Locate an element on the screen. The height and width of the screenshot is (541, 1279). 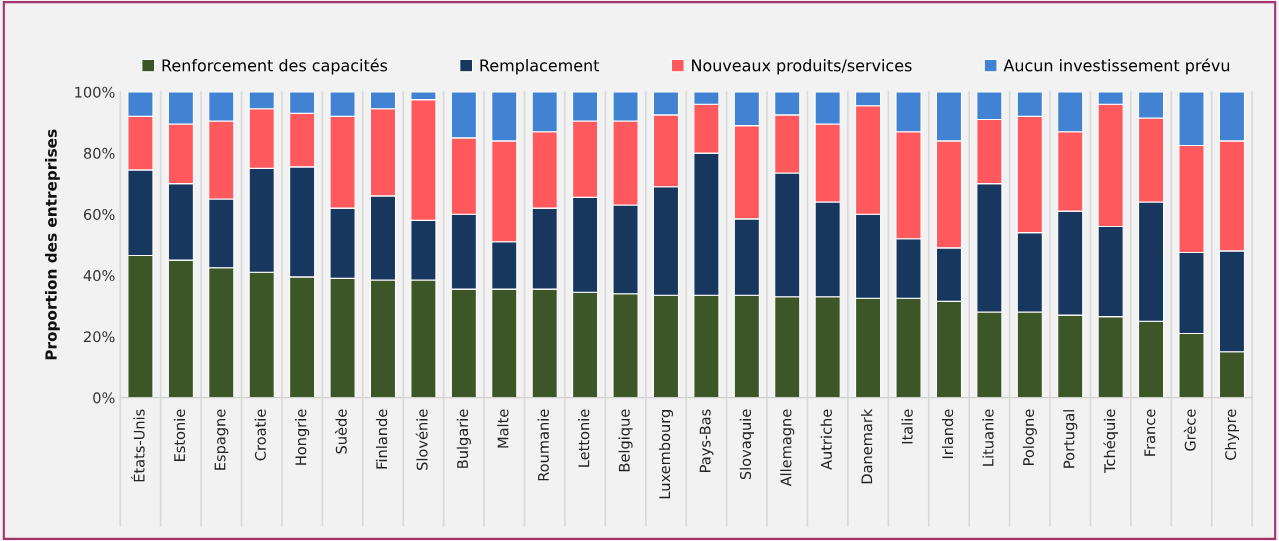
y-tick-label: 20% is located at coordinates (99, 337).